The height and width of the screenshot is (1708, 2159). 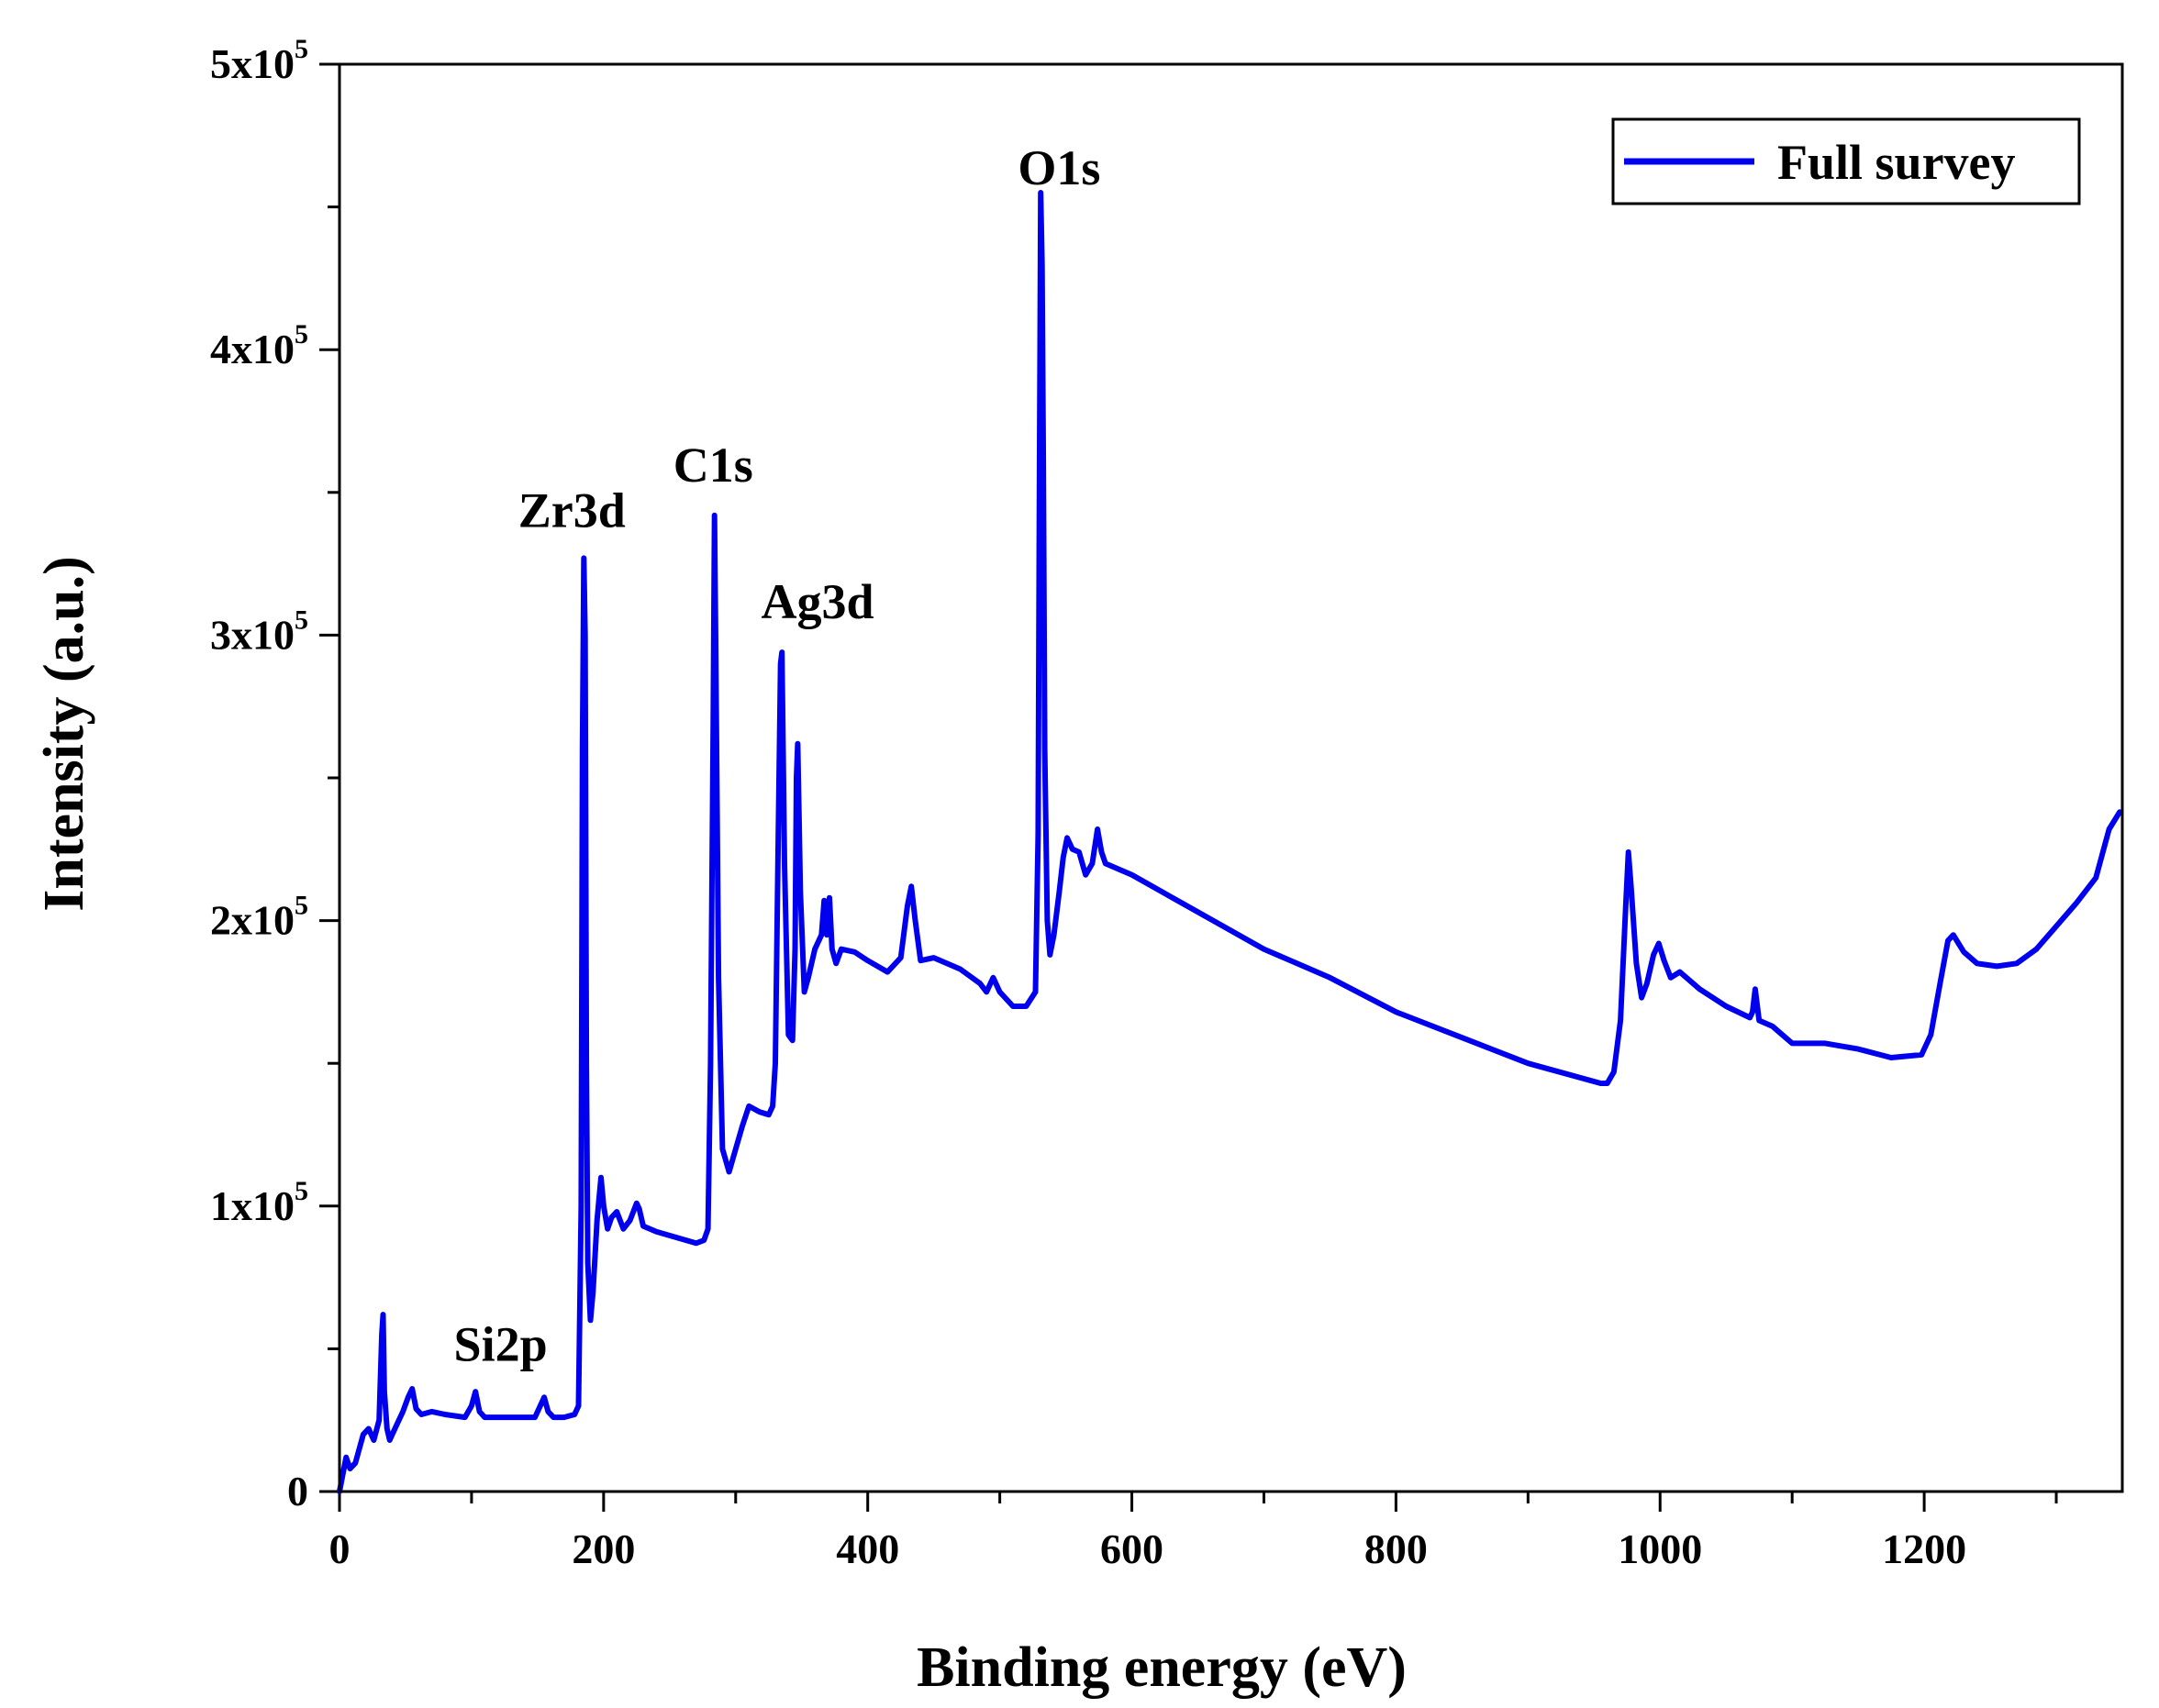 I want to click on peak-label-o1s: O1s, so click(x=1059, y=167).